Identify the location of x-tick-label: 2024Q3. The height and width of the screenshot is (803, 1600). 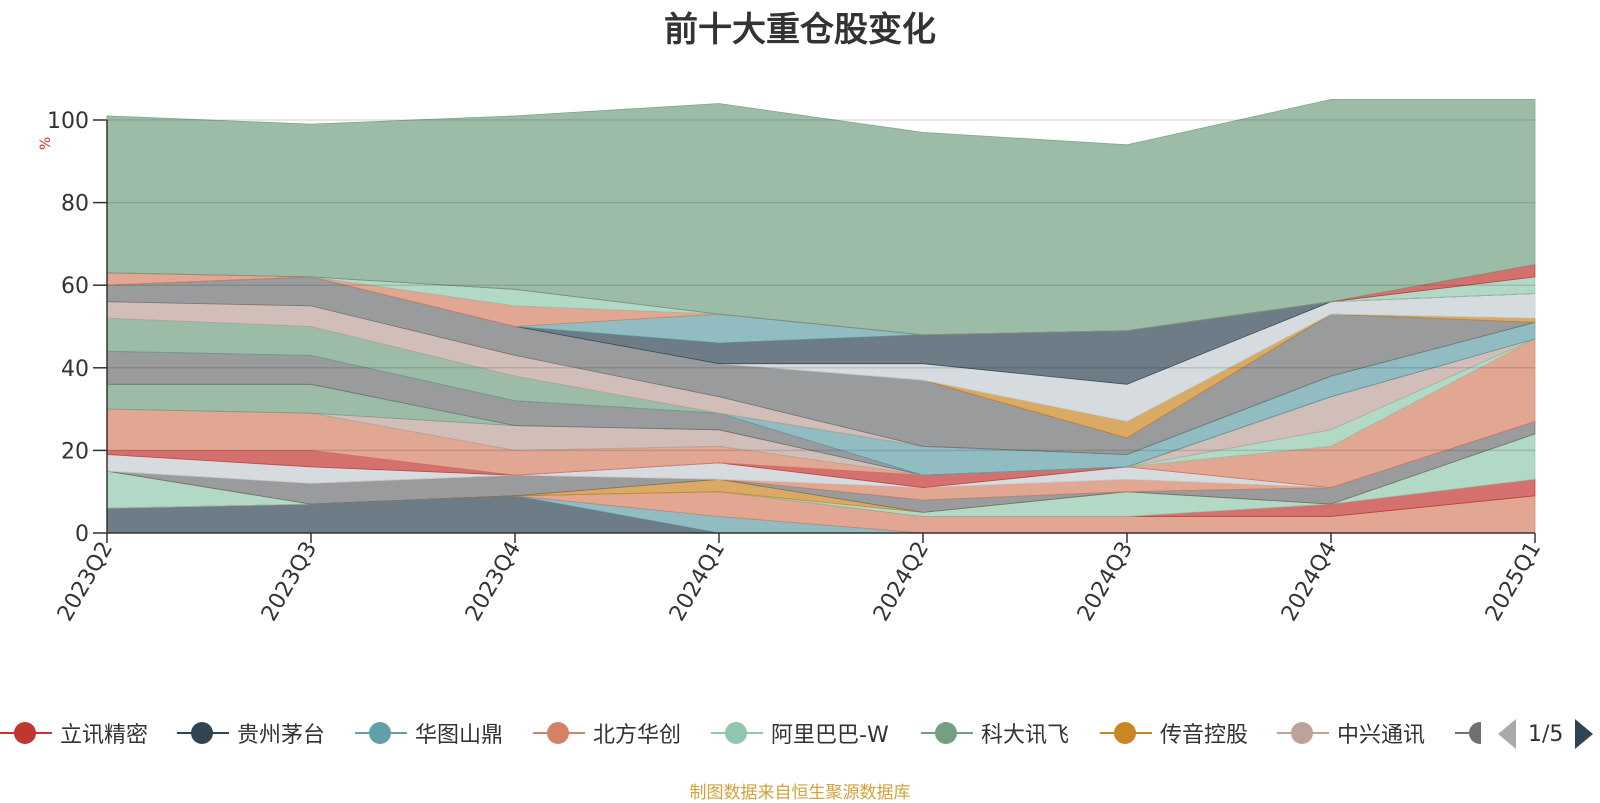
(1105, 582).